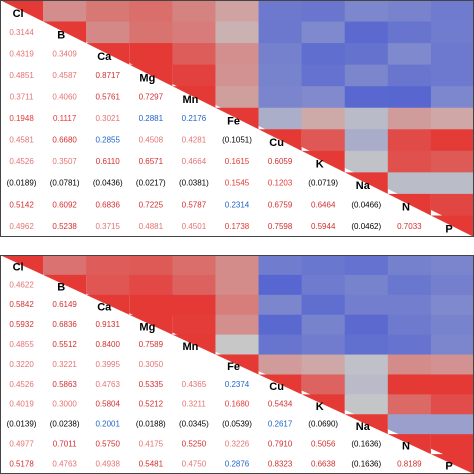 This screenshot has width=474, height=474. What do you see at coordinates (61, 35) in the screenshot?
I see `element-label: B` at bounding box center [61, 35].